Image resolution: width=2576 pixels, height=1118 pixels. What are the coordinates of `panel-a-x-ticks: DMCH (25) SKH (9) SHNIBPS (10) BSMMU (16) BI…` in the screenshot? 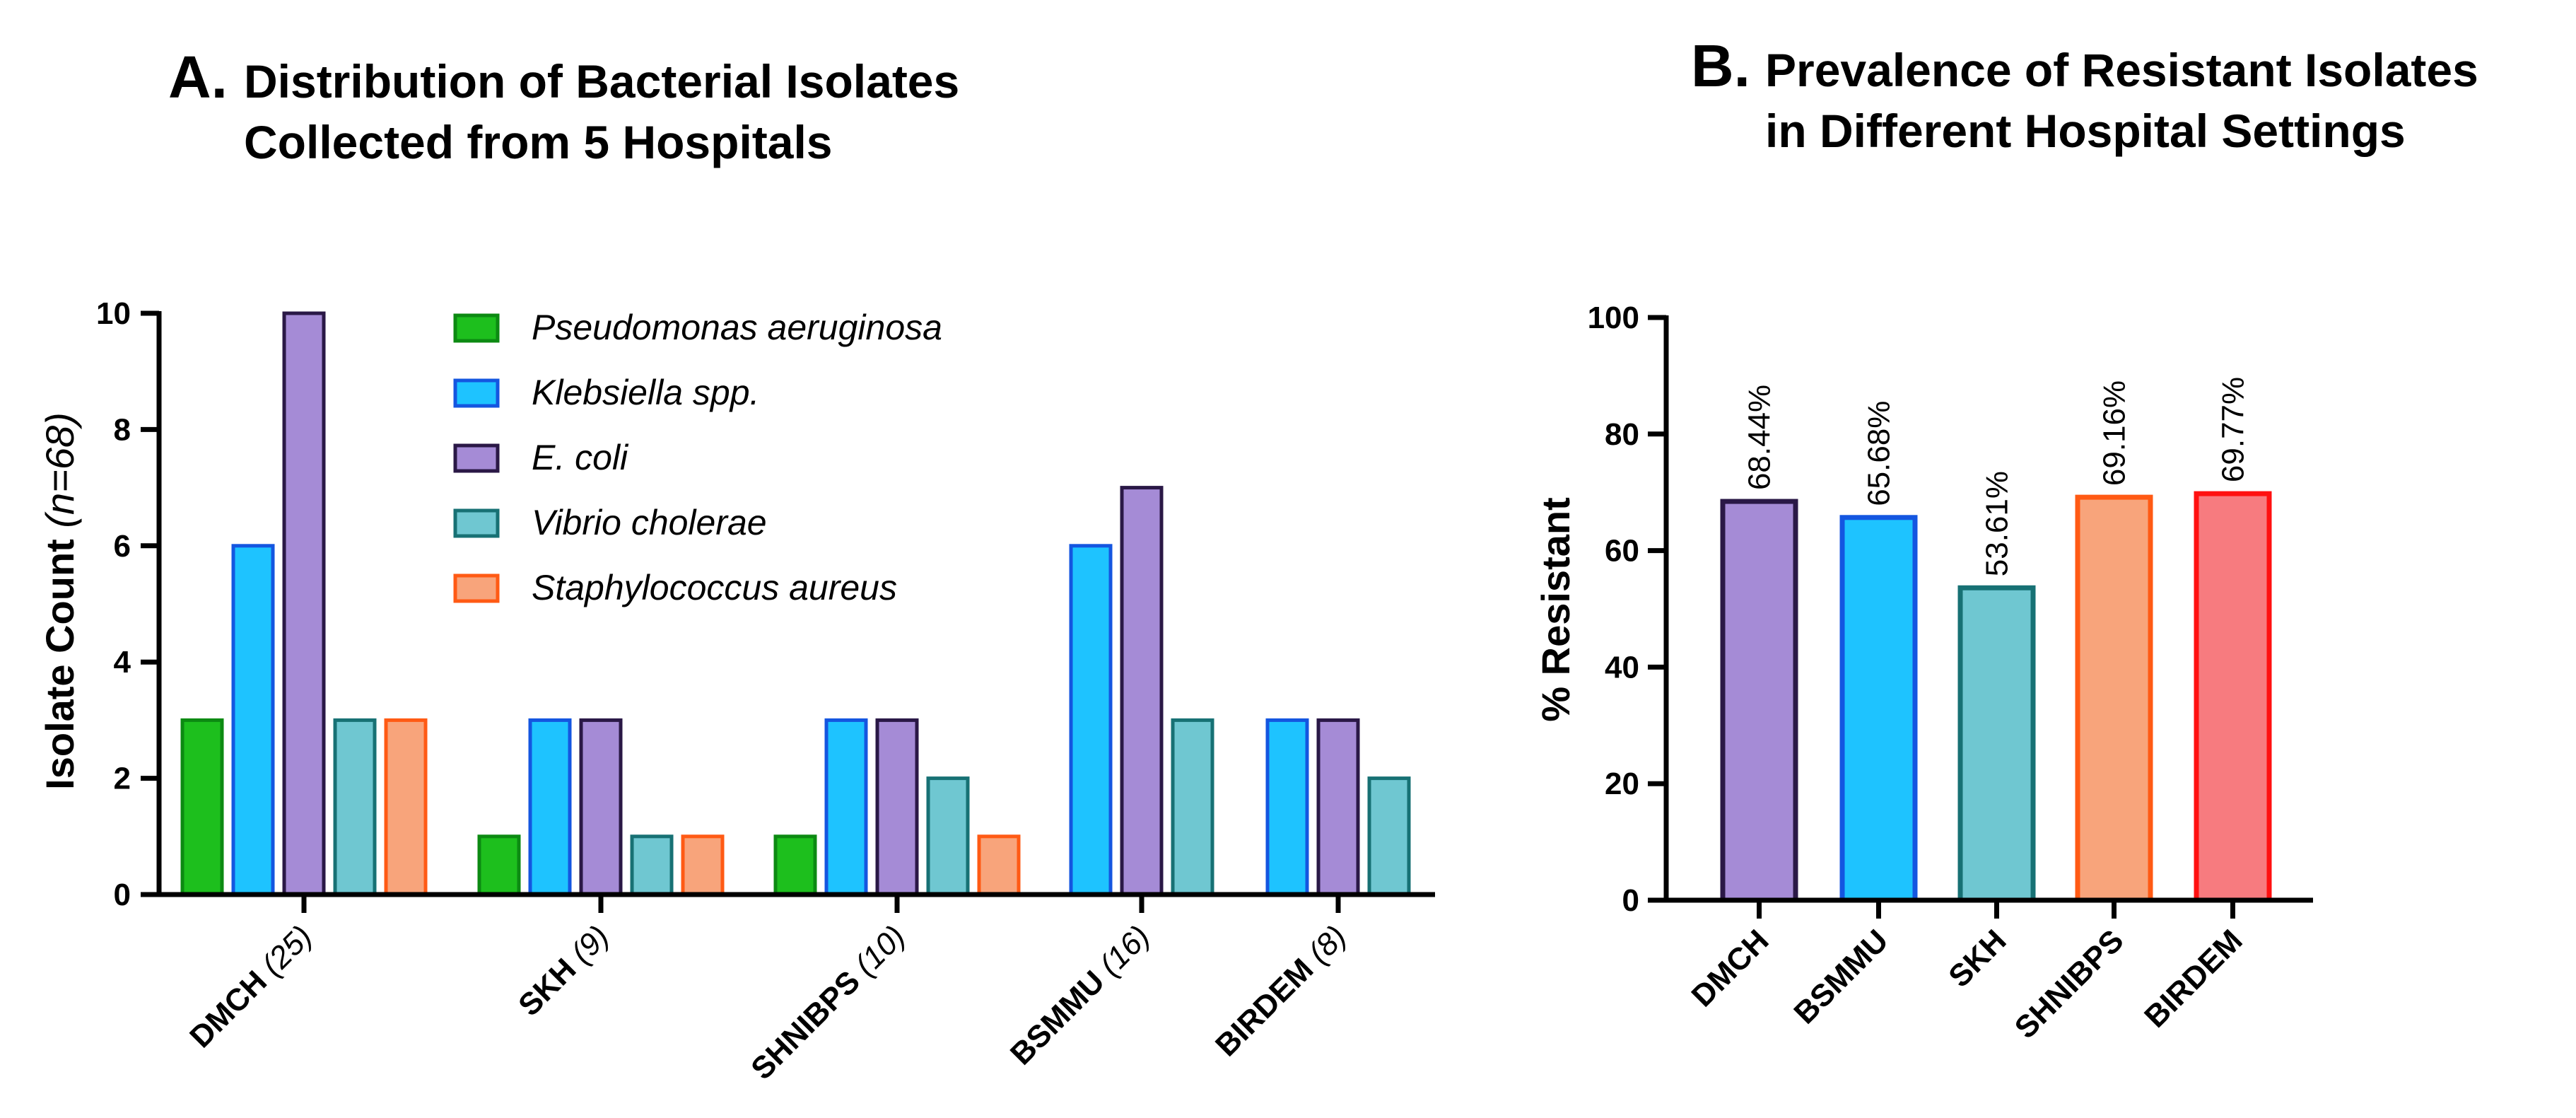 It's located at (768, 991).